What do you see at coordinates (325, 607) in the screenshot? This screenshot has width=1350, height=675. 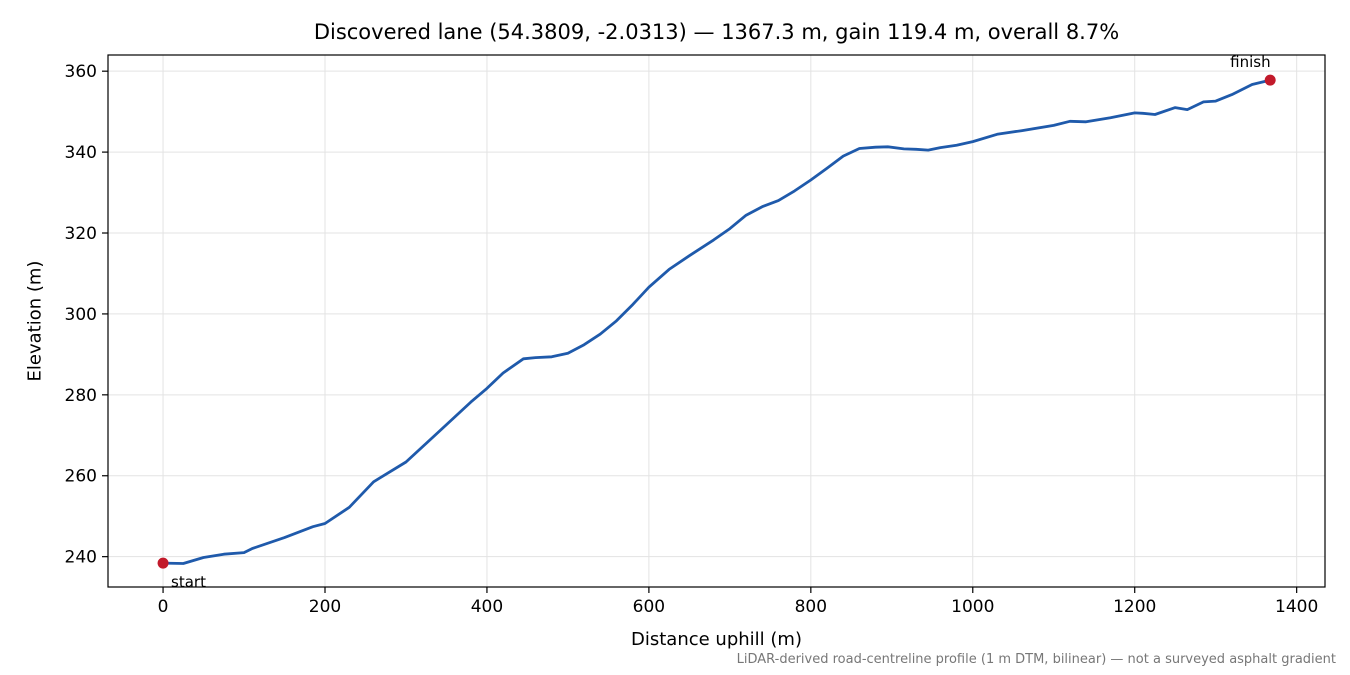 I see `x-tick-label: 200` at bounding box center [325, 607].